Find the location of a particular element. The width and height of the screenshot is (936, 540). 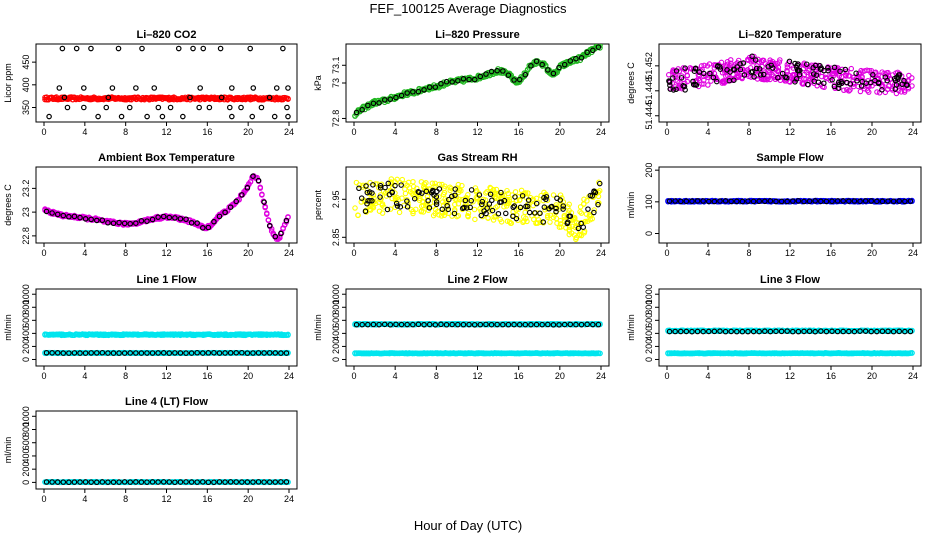

y-axis-label: ml/min is located at coordinates (318, 327).